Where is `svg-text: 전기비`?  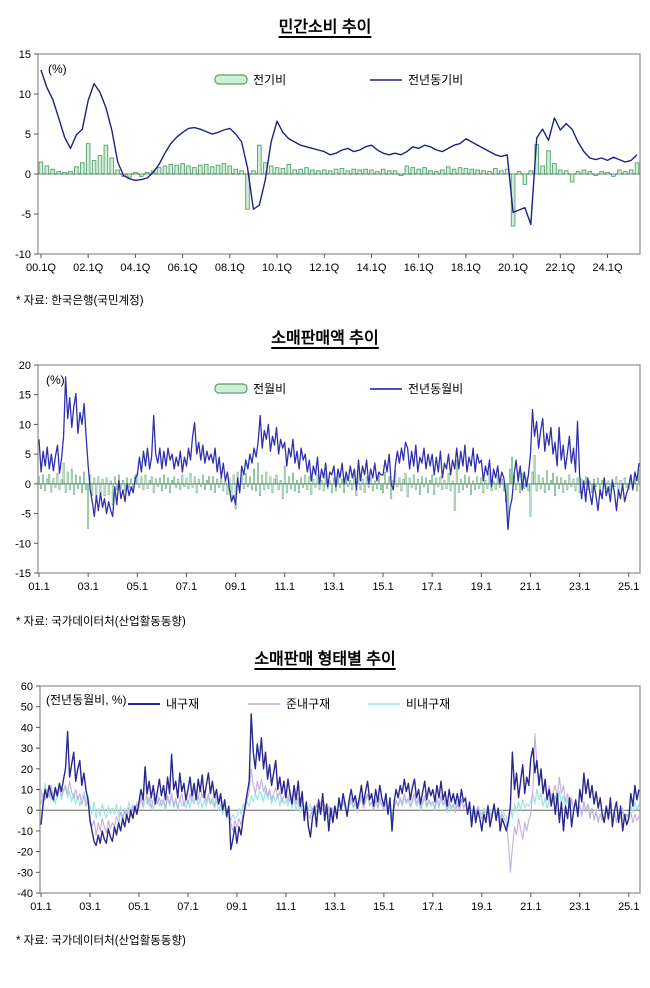 svg-text: 전기비 is located at coordinates (269, 80).